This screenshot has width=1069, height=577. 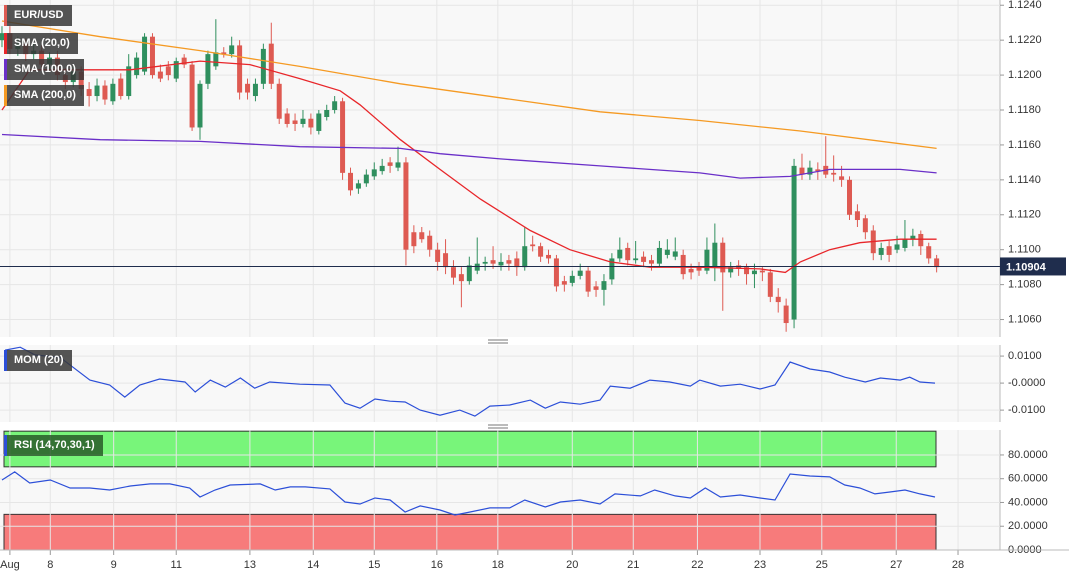 I want to click on y-tick-label: 1.1080, so click(x=1025, y=285).